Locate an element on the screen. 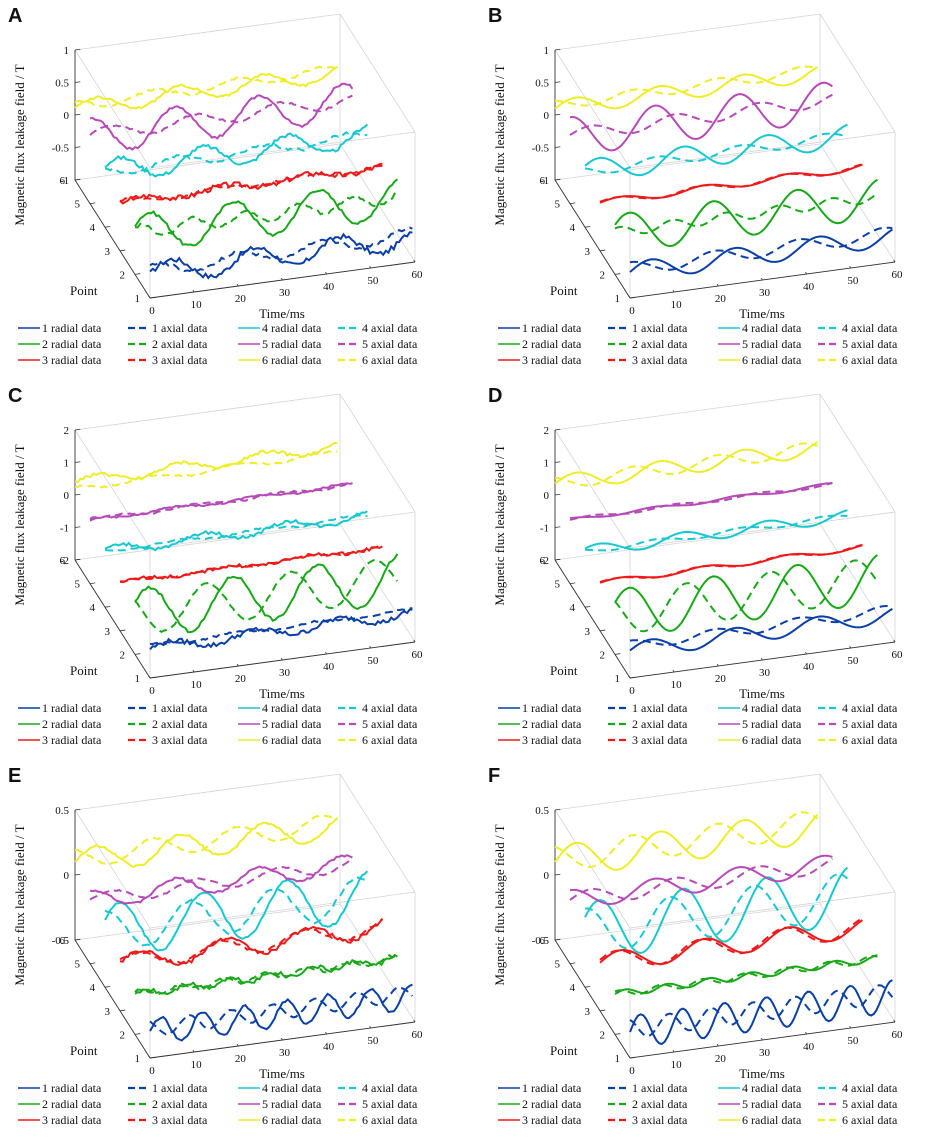 The width and height of the screenshot is (941, 1137). y-tick-label: 2 is located at coordinates (603, 1035).